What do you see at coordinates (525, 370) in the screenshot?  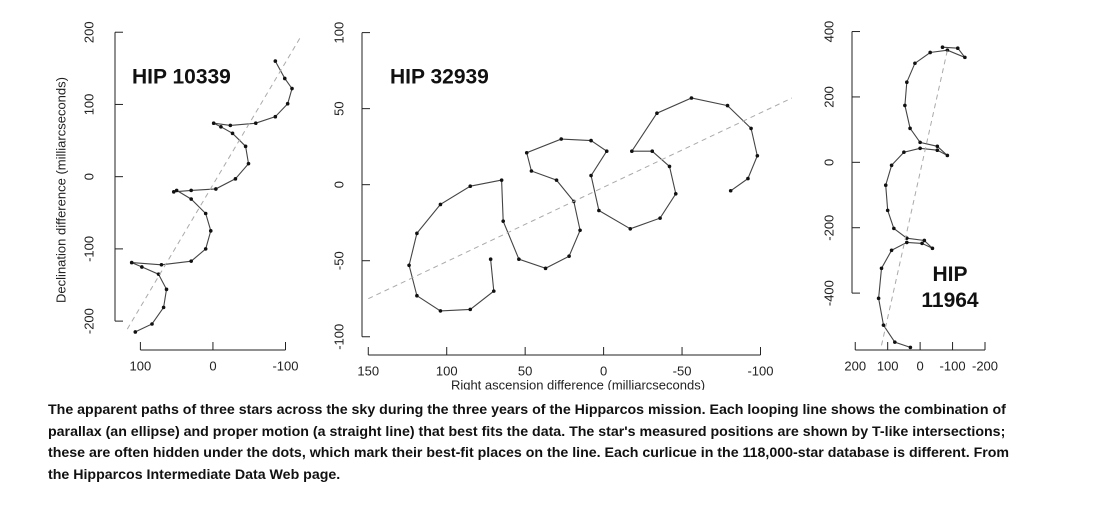 I see `x-tick-label: 50` at bounding box center [525, 370].